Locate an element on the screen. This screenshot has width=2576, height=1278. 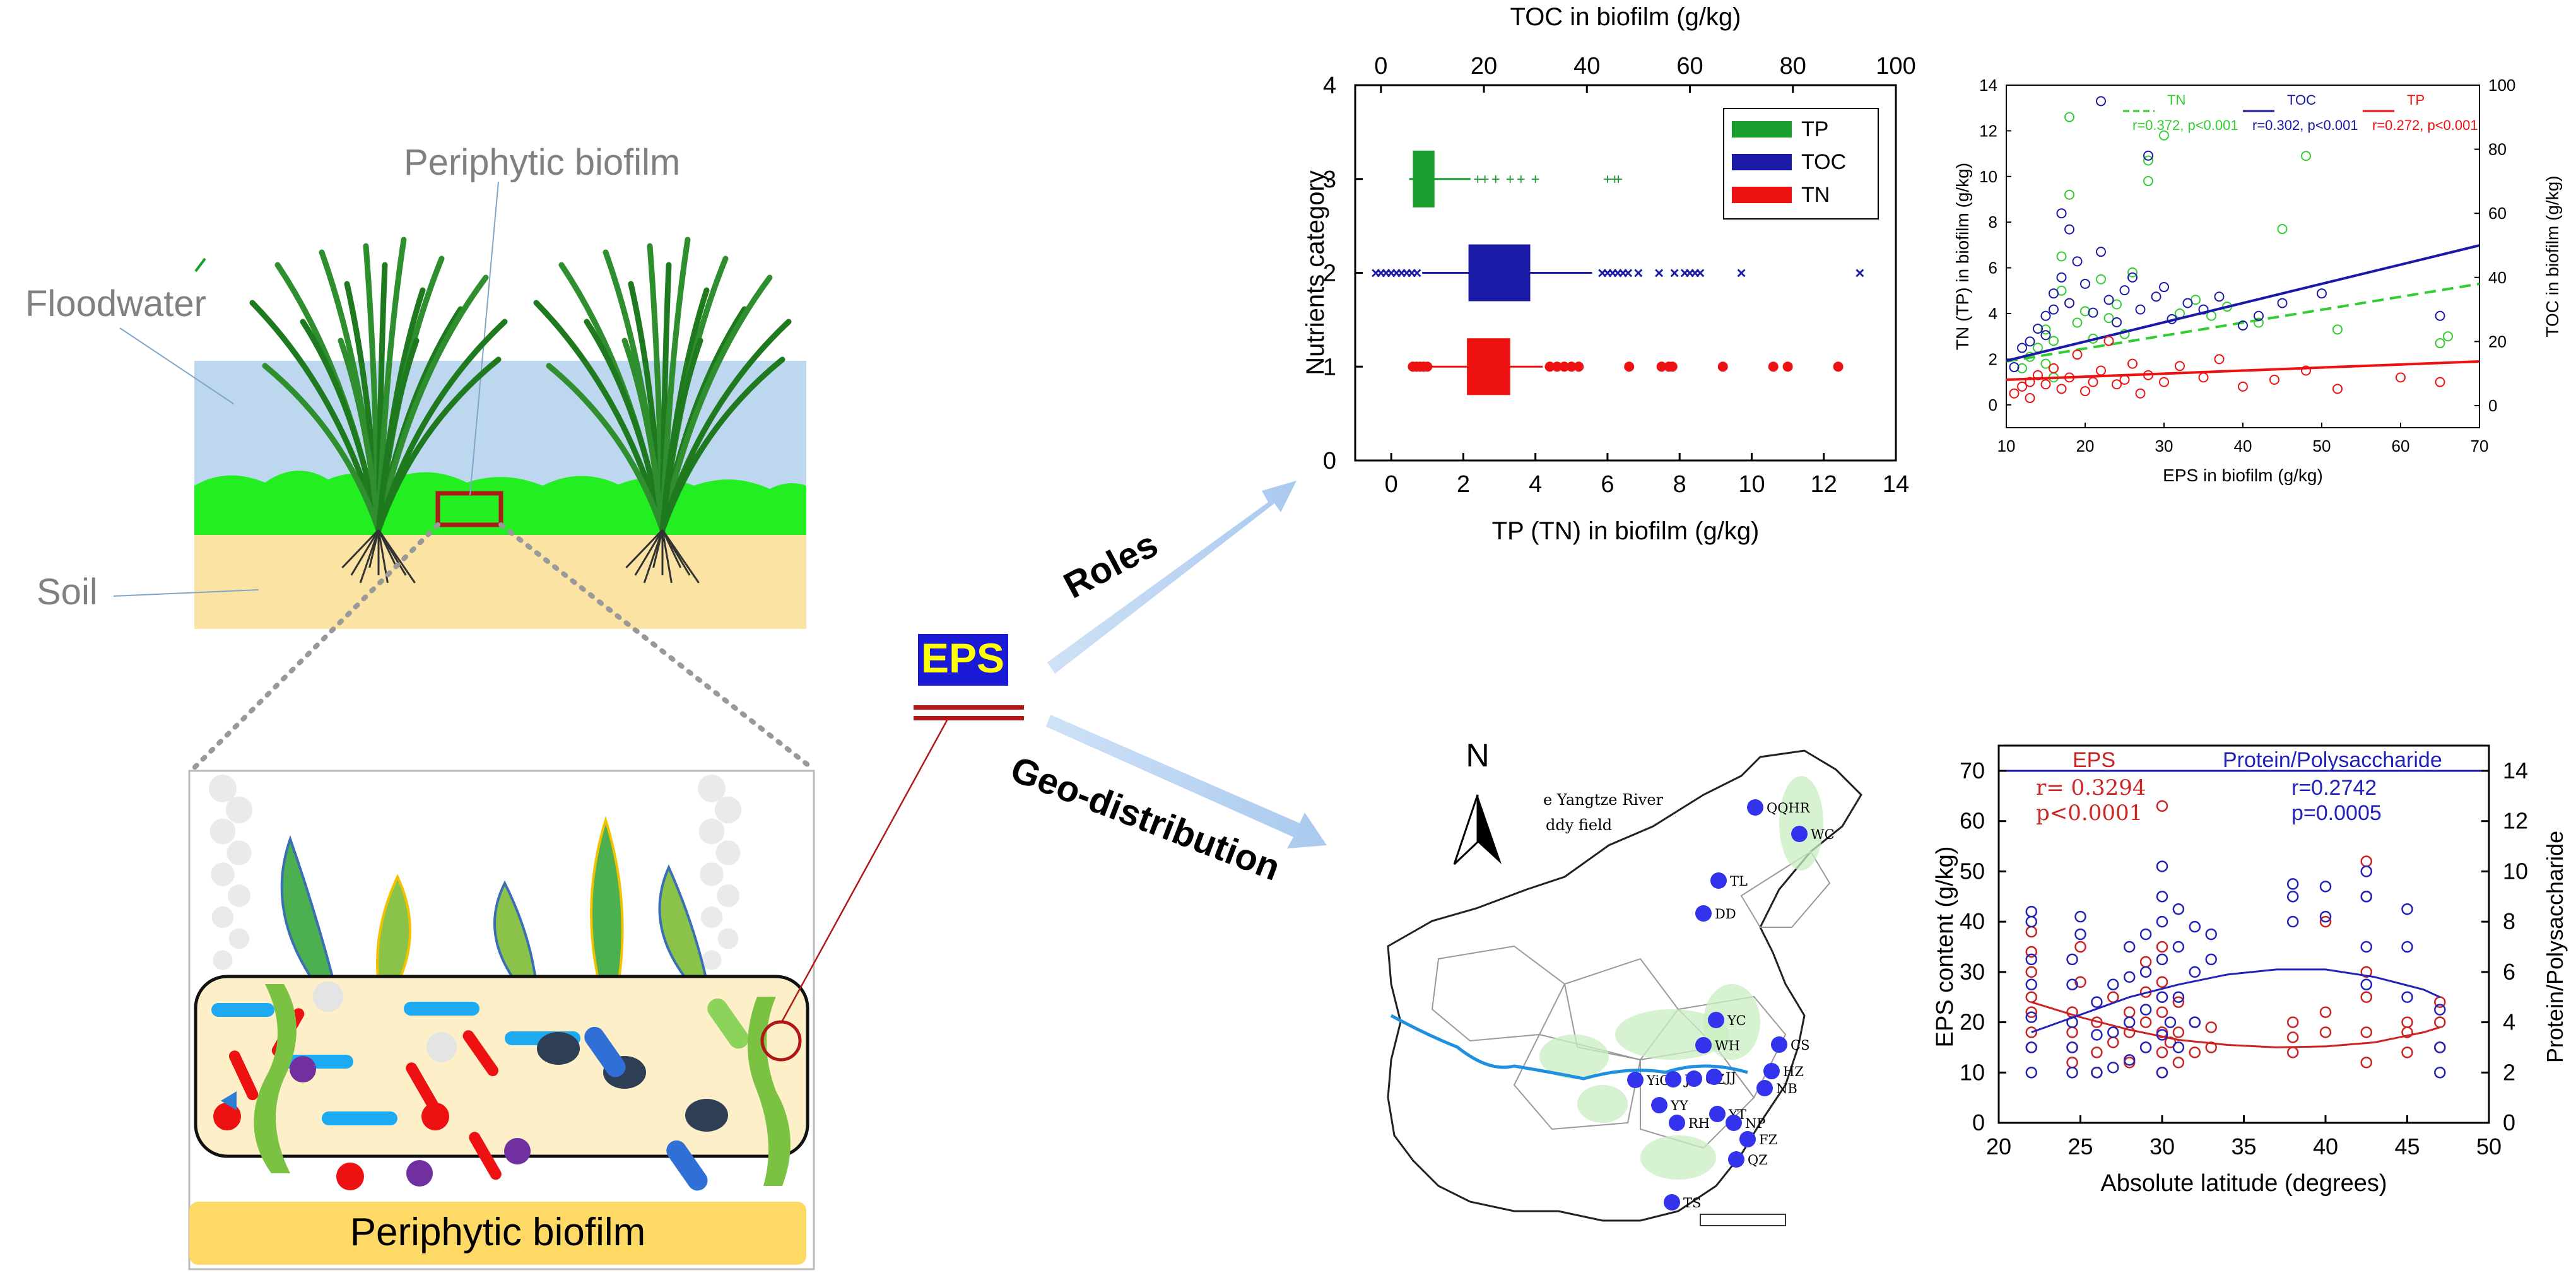
y-tick-label: 40 is located at coordinates (1972, 921).